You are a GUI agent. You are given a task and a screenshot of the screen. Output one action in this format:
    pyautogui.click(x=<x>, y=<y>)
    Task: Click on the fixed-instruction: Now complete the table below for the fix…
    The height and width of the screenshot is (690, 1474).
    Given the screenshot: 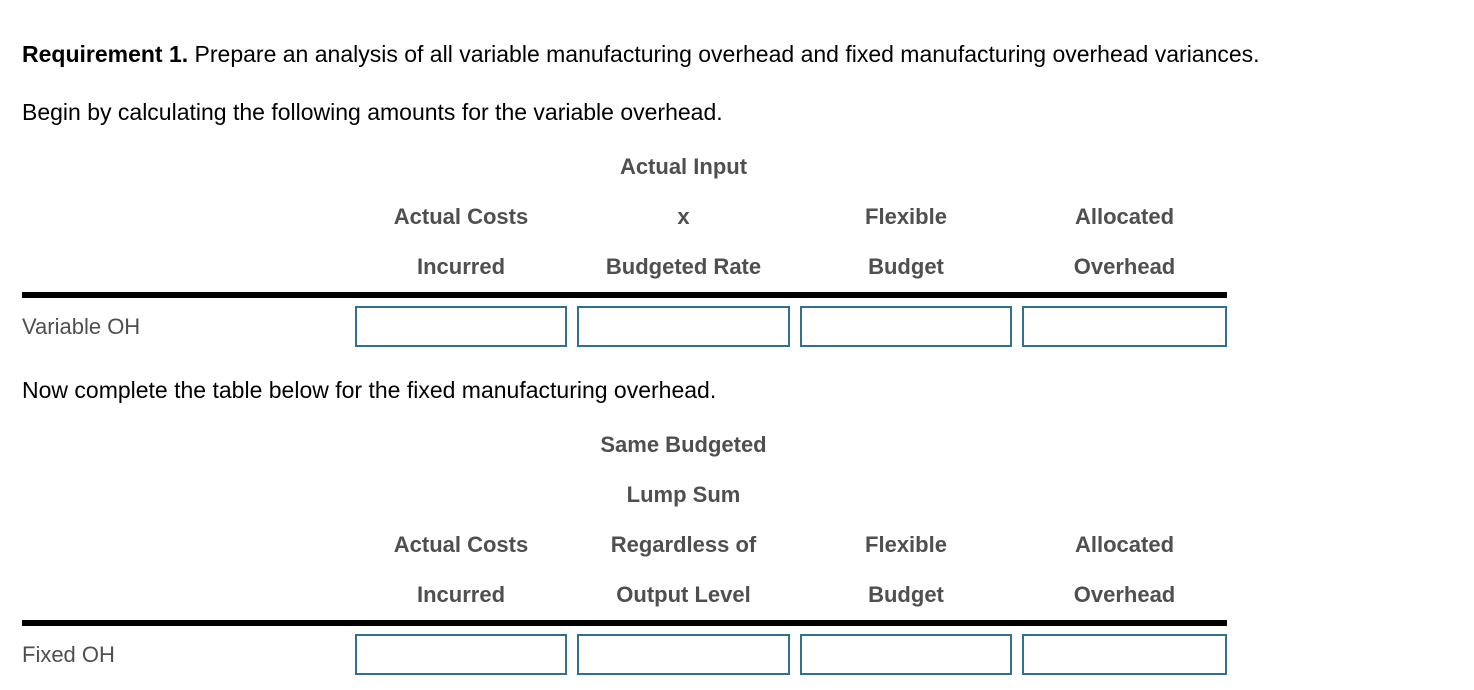 What is the action you would take?
    pyautogui.click(x=369, y=390)
    